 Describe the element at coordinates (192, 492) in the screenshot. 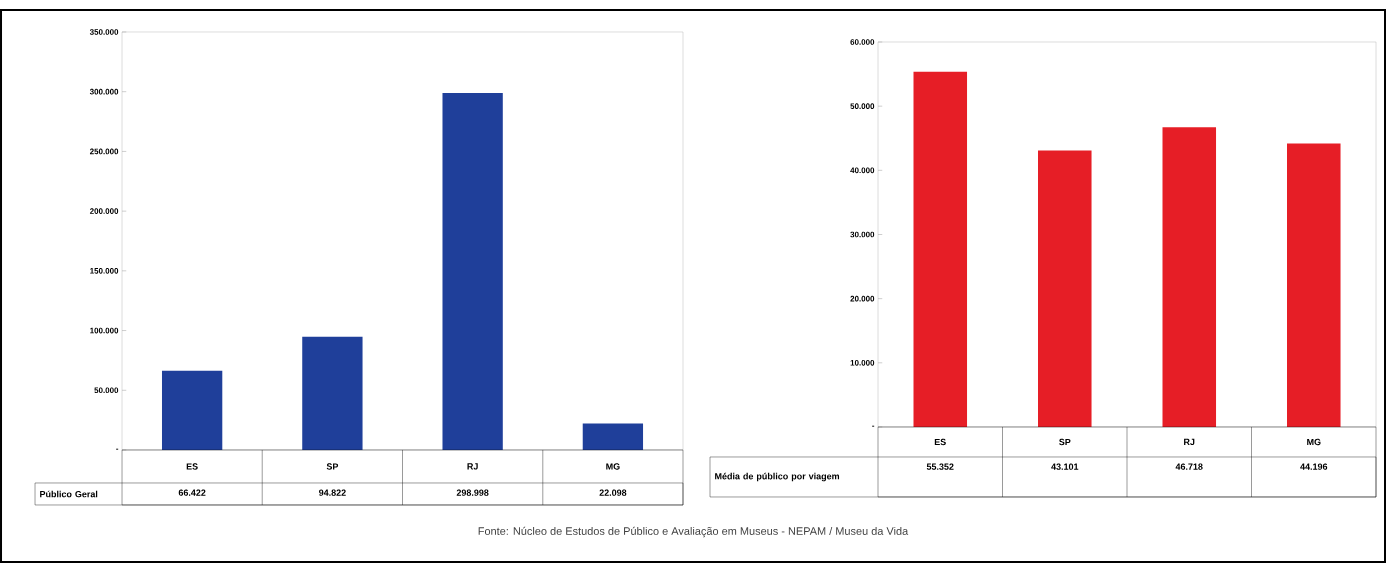

I see `data-label: 66.422` at that location.